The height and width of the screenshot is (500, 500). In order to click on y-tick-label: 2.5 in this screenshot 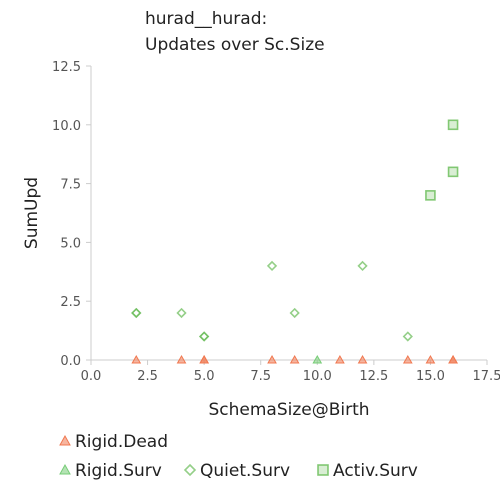, I will do `click(70, 302)`.